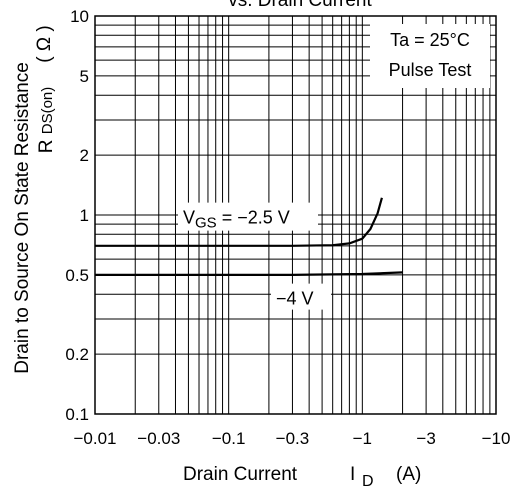  Describe the element at coordinates (496, 438) in the screenshot. I see `x-tick-label: −10` at that location.